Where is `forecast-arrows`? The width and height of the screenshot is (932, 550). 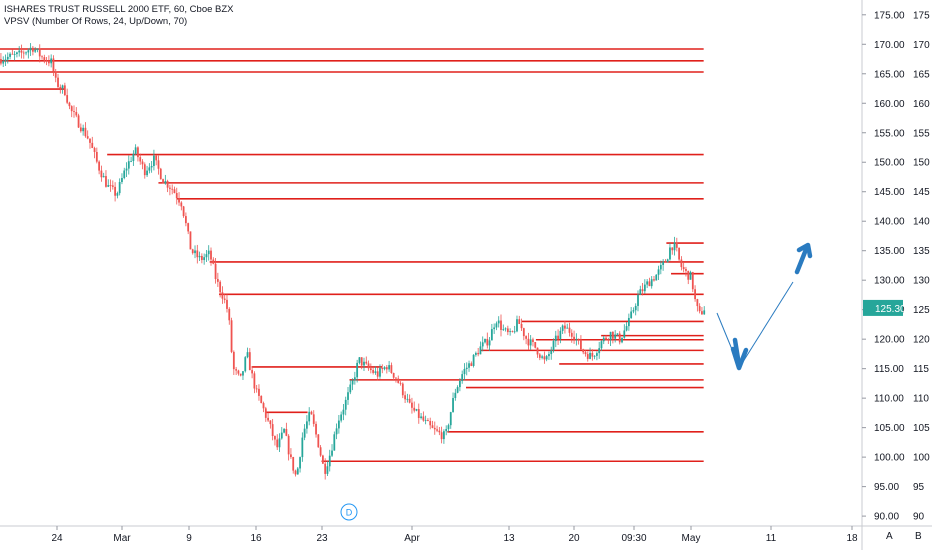
forecast-arrows is located at coordinates (764, 306).